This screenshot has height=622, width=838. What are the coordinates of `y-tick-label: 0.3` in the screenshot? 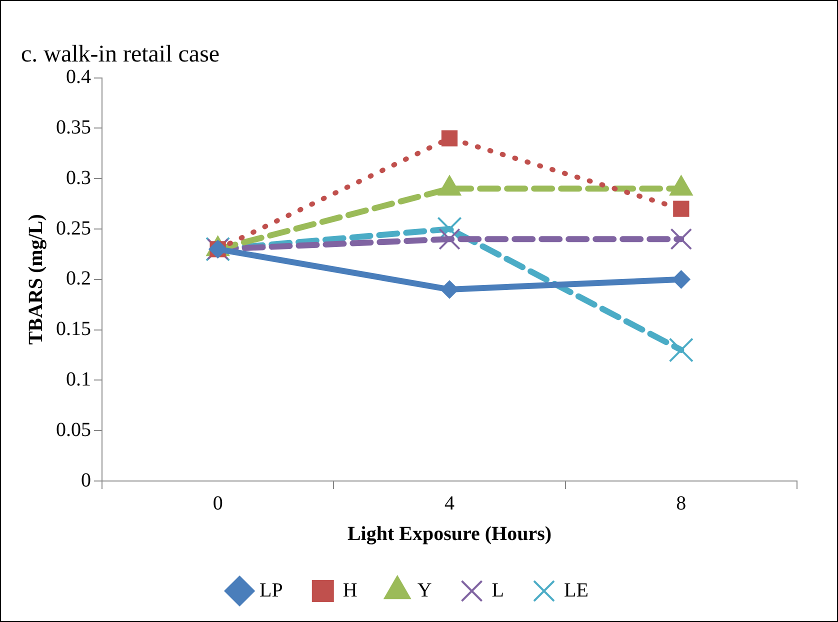 It's located at (78, 177).